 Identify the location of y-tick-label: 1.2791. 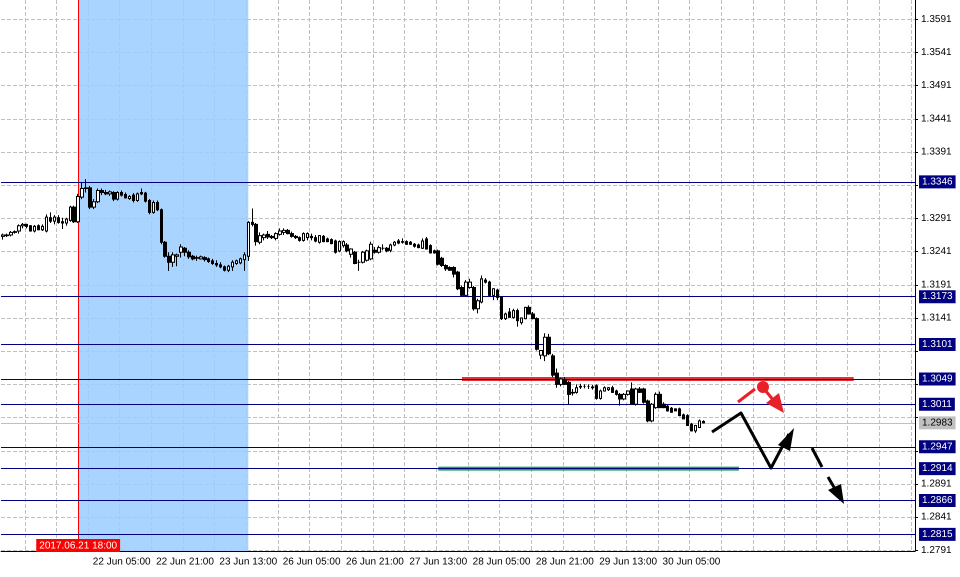
(936, 550).